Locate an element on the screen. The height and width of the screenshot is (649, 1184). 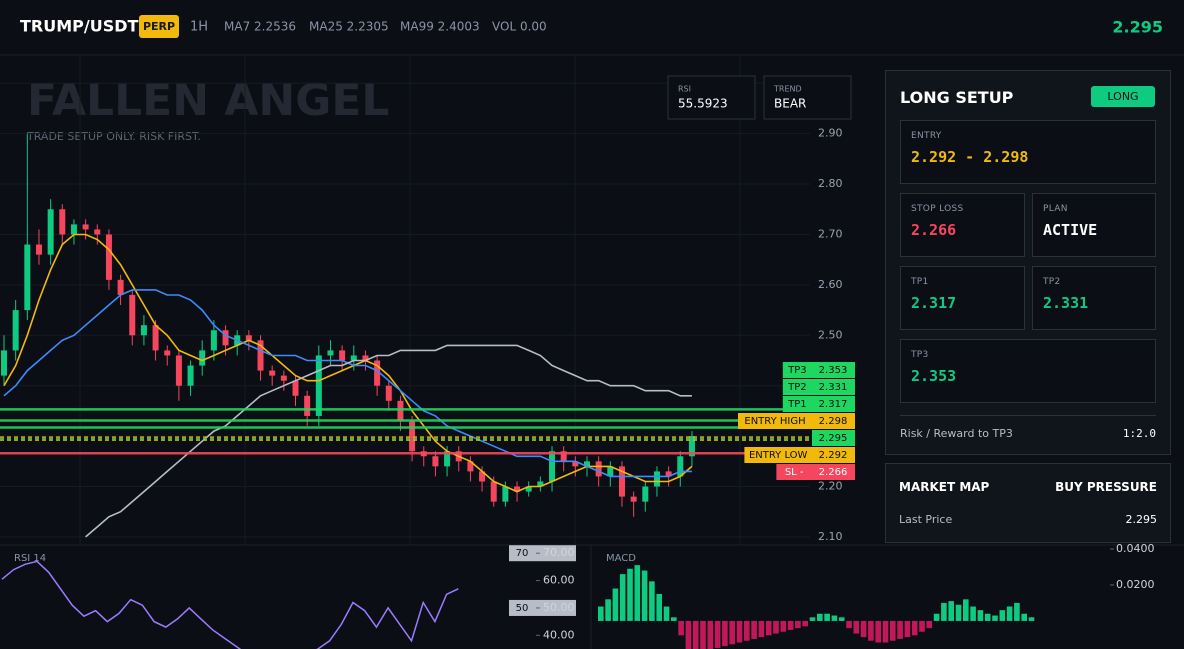
entry-value: 2.292 - 2.298 is located at coordinates (970, 157).